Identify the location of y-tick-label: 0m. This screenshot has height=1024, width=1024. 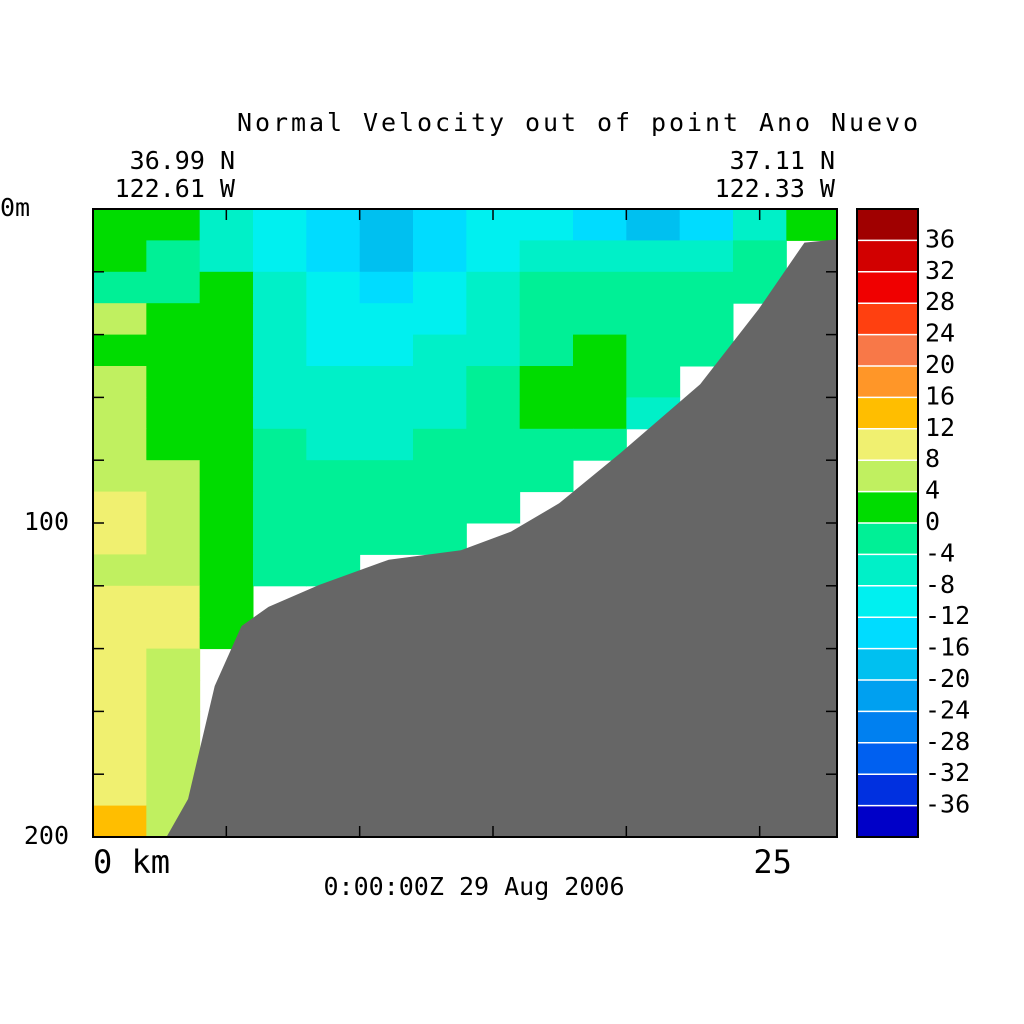
(15, 207).